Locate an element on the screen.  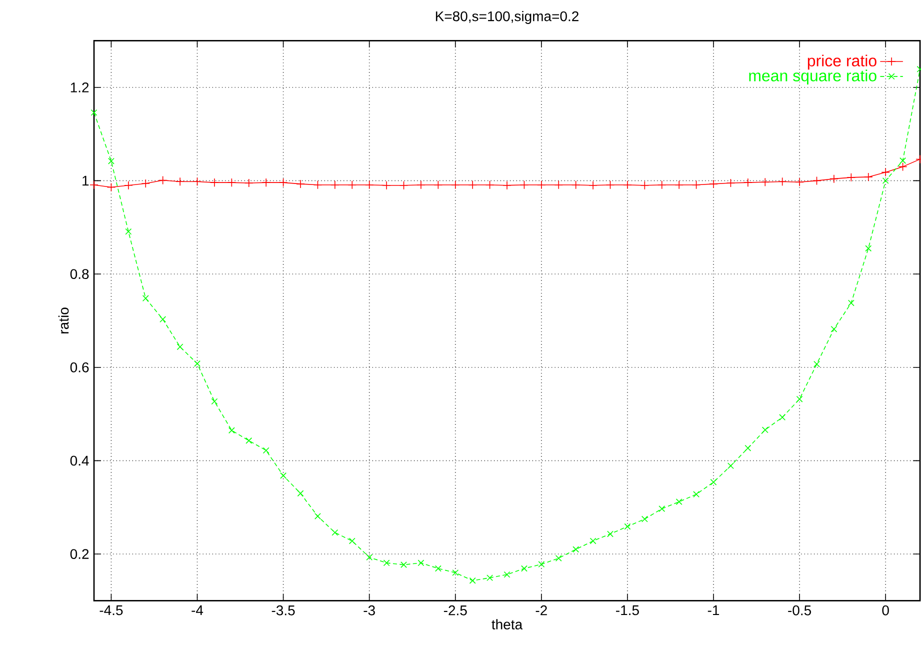
x-tick-label: -1.5 is located at coordinates (627, 610).